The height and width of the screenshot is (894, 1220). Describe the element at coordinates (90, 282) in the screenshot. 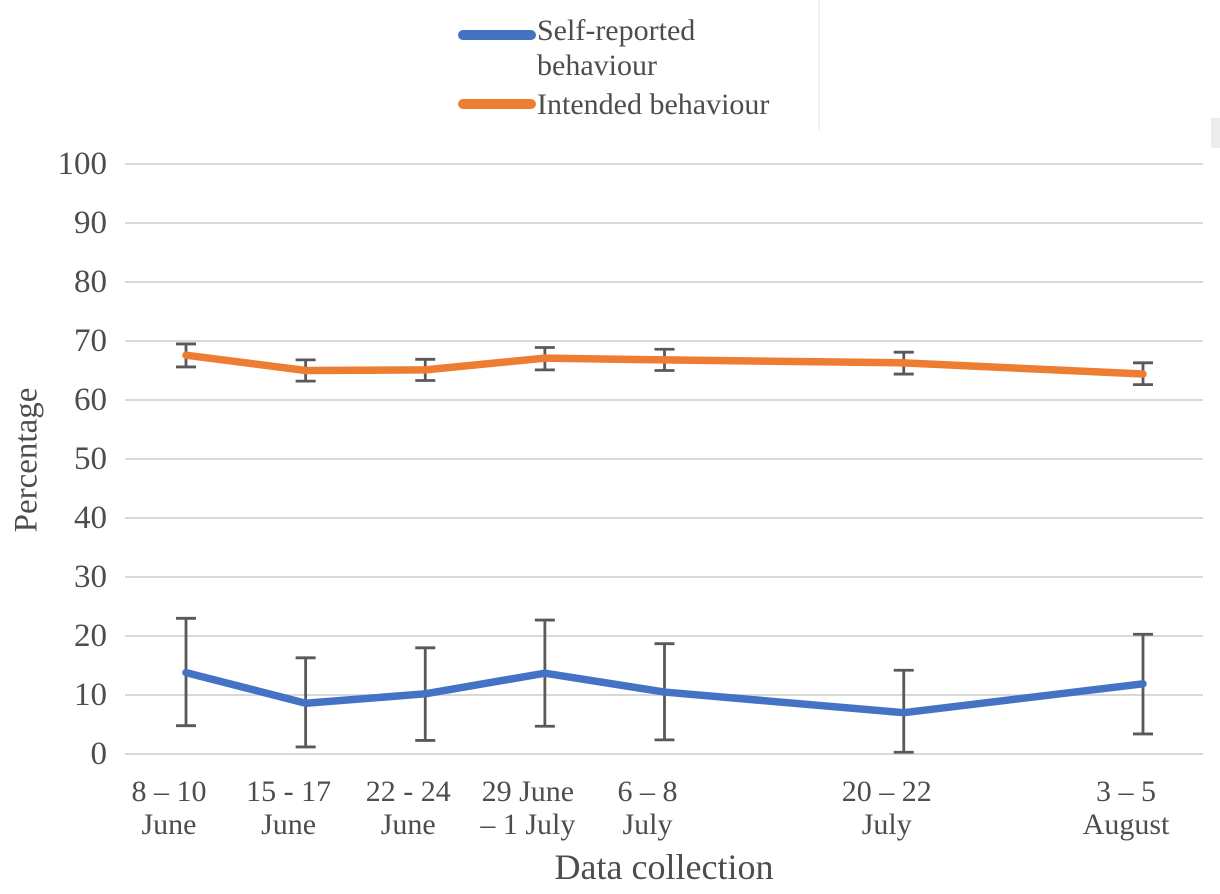

I see `y-tick-label: 80` at that location.